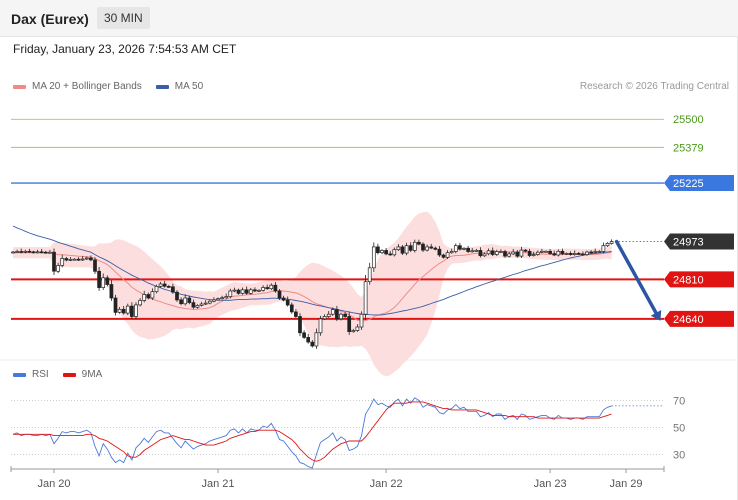 This screenshot has width=738, height=500. Describe the element at coordinates (688, 120) in the screenshot. I see `target-level-label: 25500` at that location.